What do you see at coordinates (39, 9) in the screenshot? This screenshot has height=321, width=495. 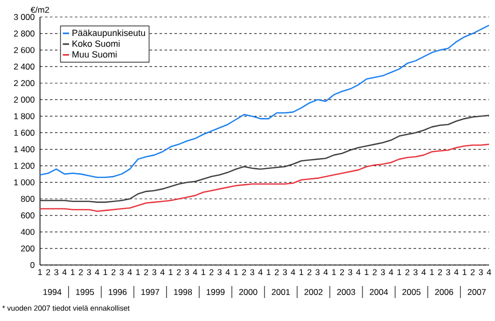 I see `y-axis-title: €/m2` at bounding box center [39, 9].